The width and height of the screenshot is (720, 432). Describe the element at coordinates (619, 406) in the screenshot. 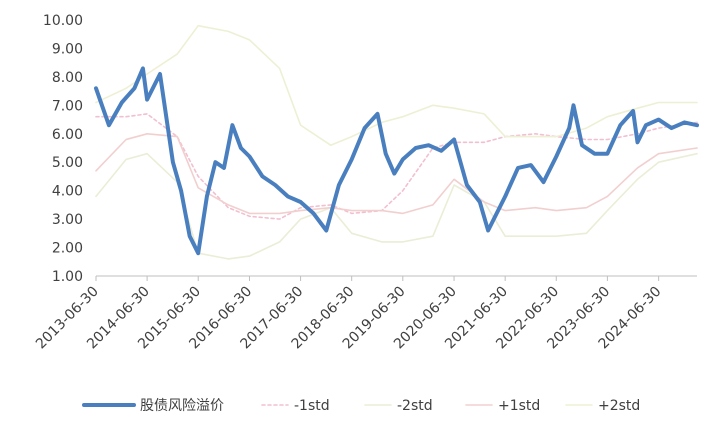

I see `legend-label: +2std` at that location.